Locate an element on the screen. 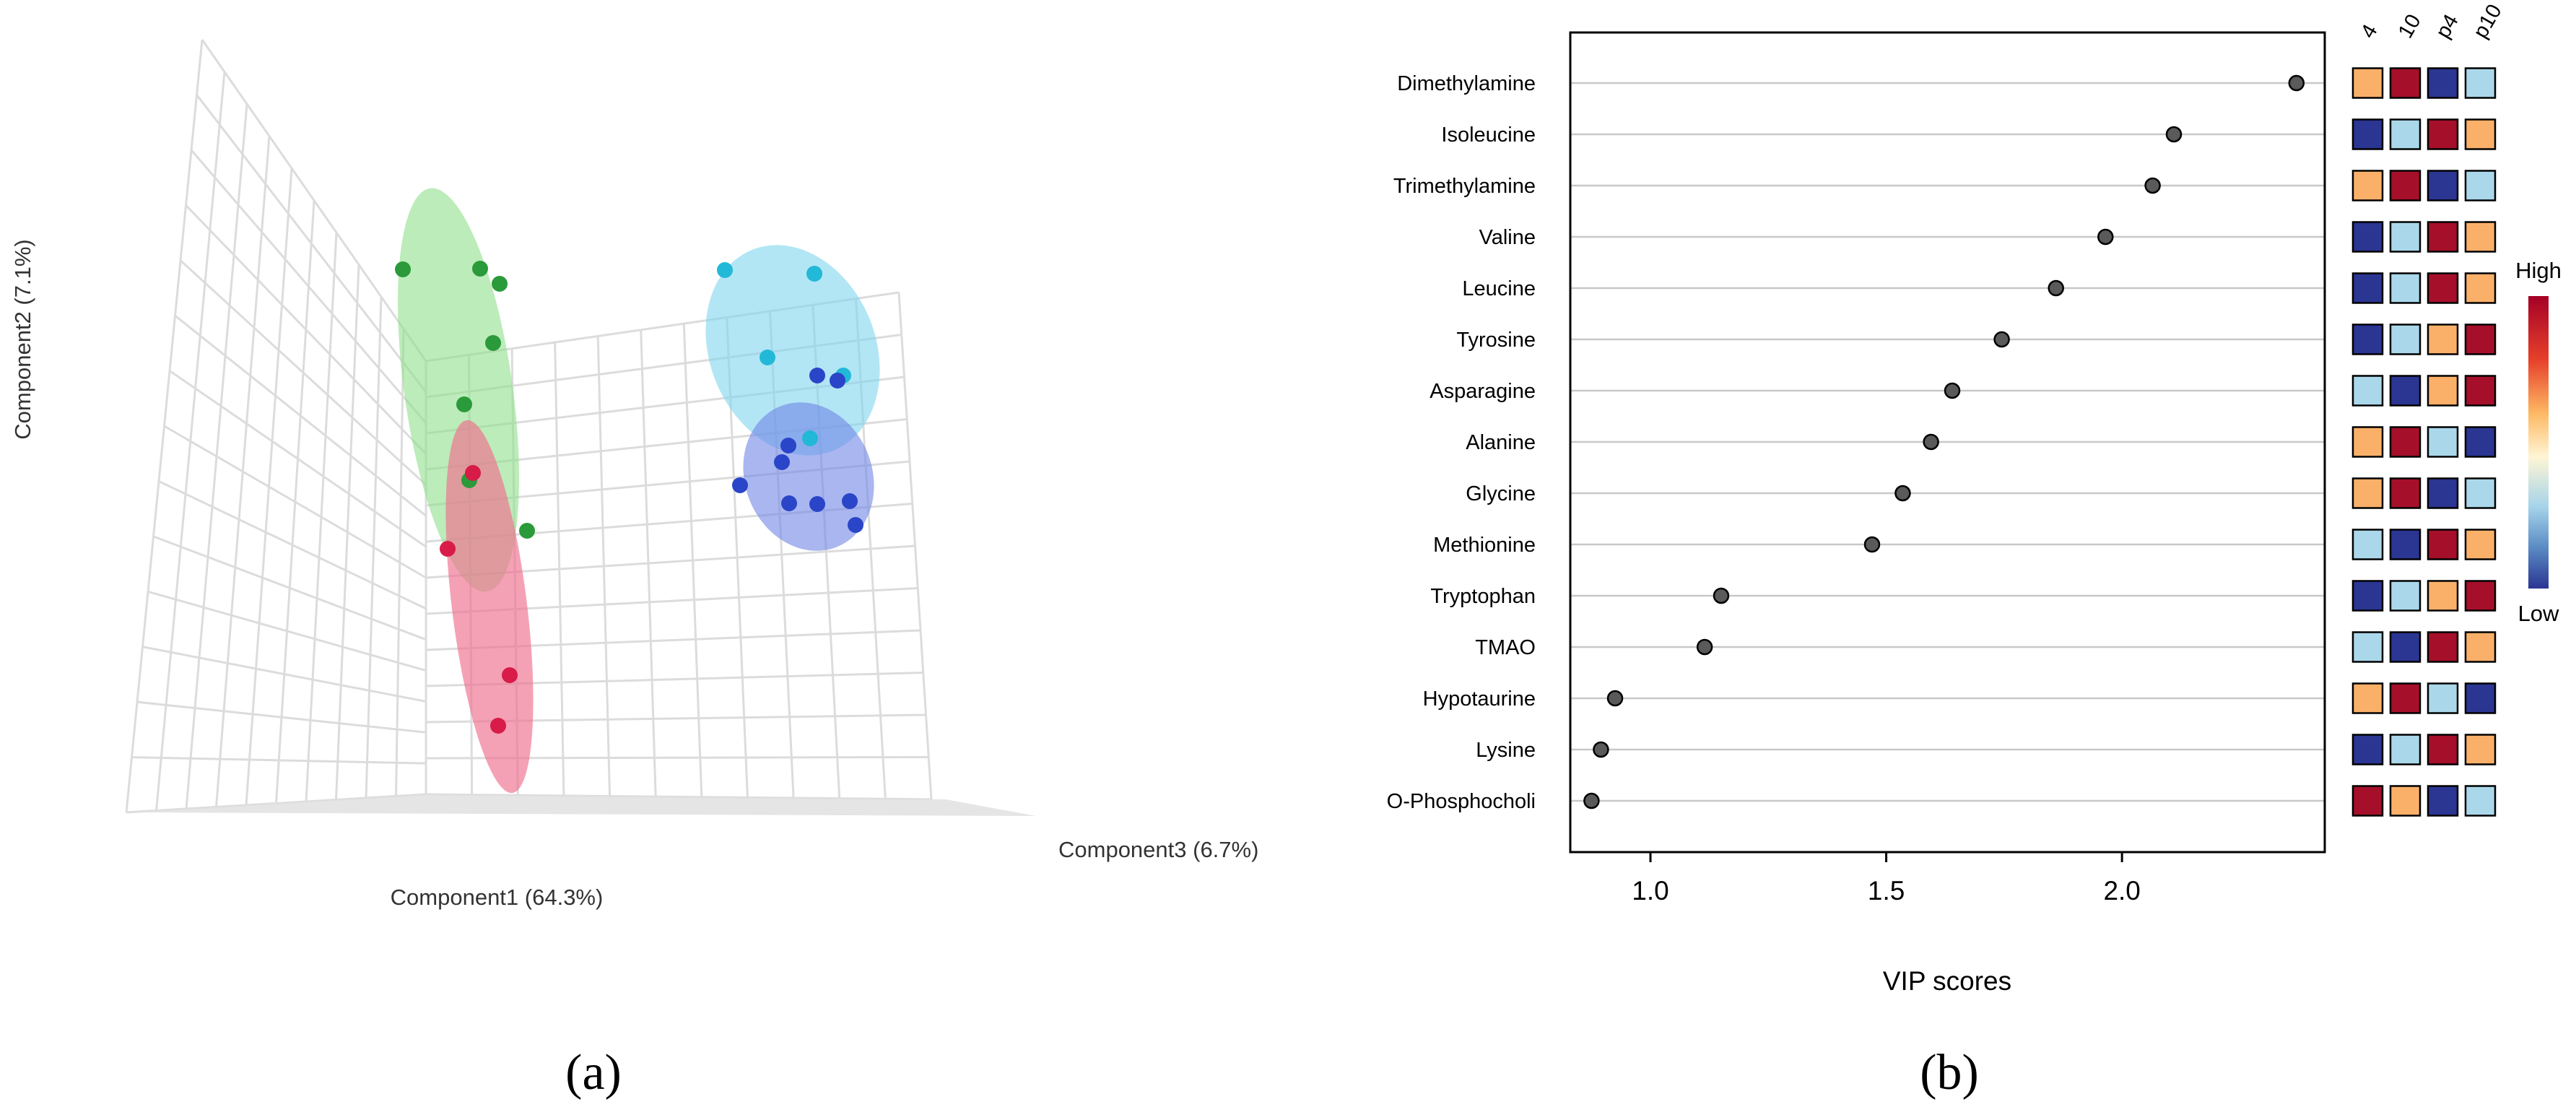  metabolite-label: Dimethylamine is located at coordinates (1466, 83).